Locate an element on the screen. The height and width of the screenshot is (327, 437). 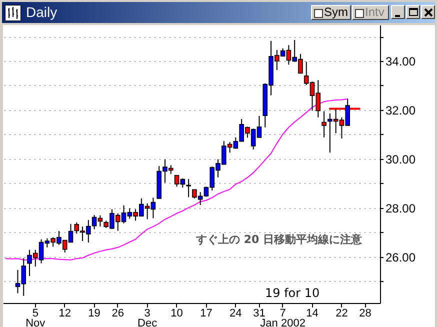
annotation: 19 for 10 is located at coordinates (292, 293).